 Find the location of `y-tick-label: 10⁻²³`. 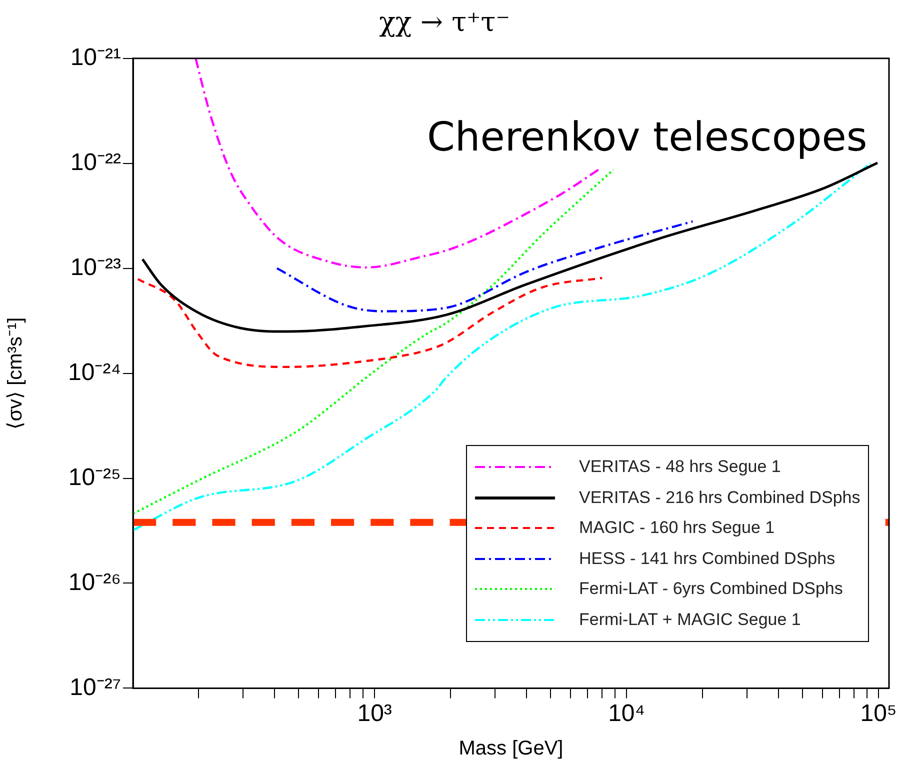

y-tick-label: 10⁻²³ is located at coordinates (95, 267).